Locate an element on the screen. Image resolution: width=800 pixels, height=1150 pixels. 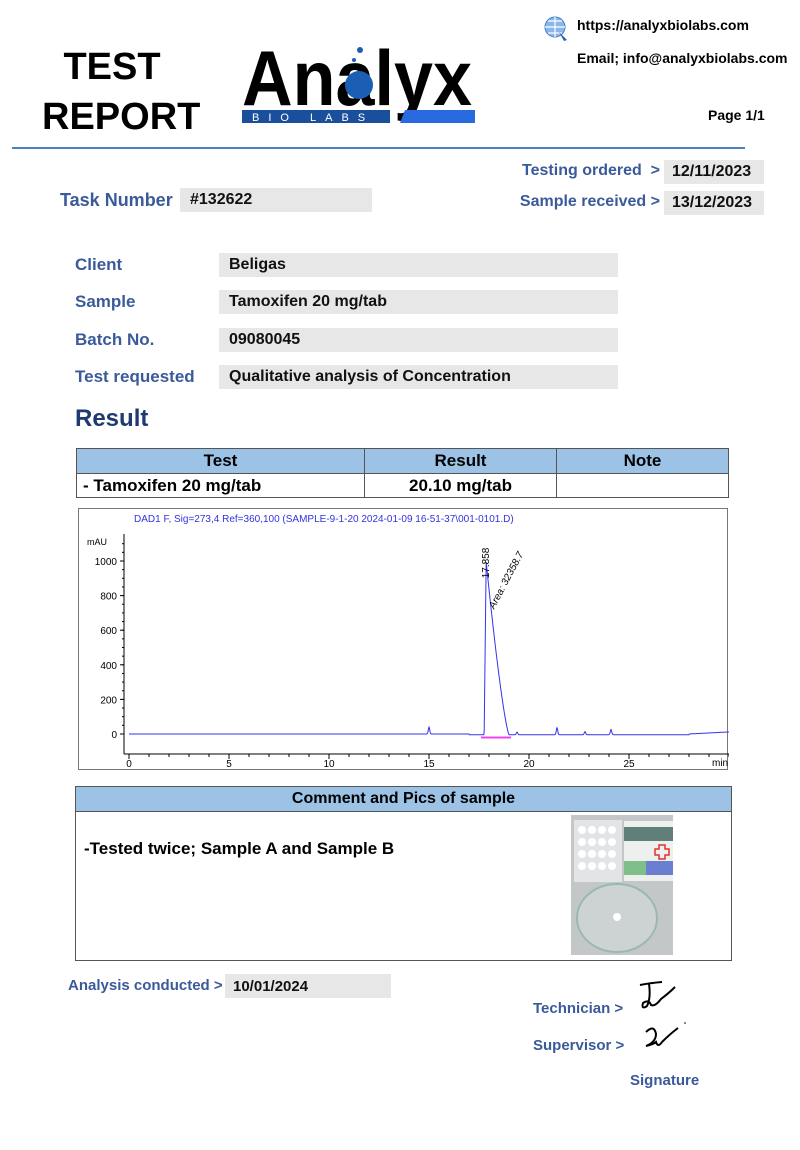
col-test: Test is located at coordinates (220, 461).